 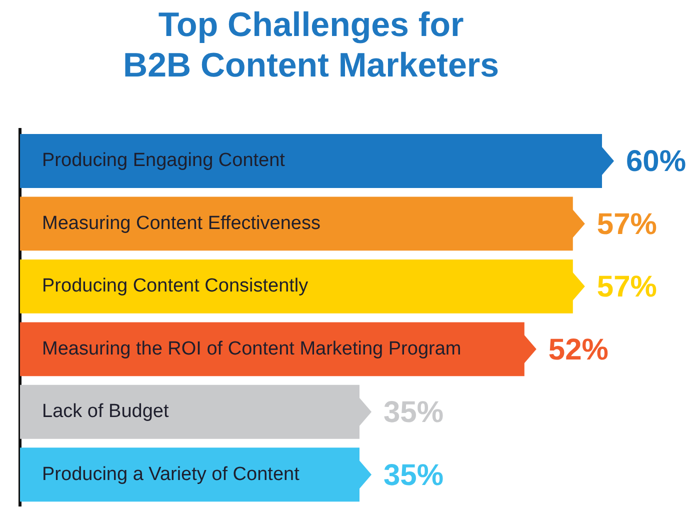 What do you see at coordinates (164, 161) in the screenshot?
I see `y-tick-label: Producing Engaging Content` at bounding box center [164, 161].